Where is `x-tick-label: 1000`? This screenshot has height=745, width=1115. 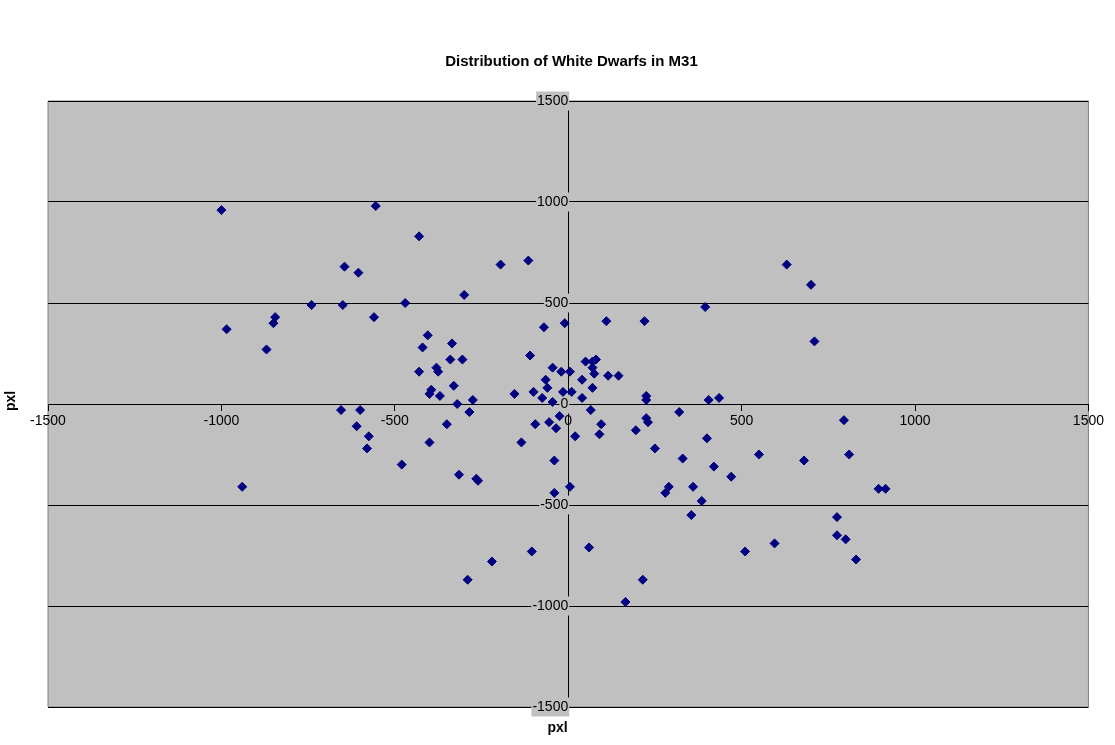
x-tick-label: 1000 is located at coordinates (915, 420).